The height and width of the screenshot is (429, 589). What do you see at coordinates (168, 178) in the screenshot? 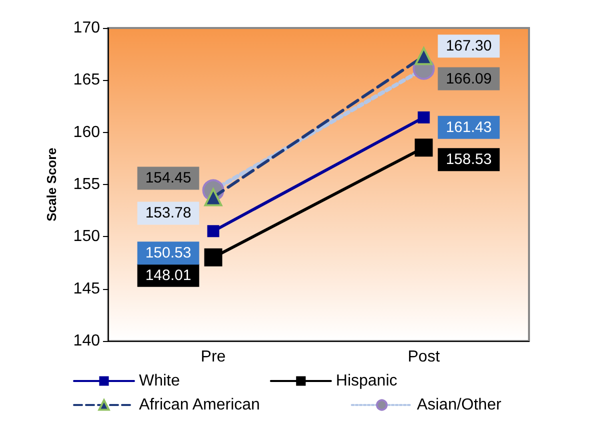
I see `data-label: 154.45` at bounding box center [168, 178].